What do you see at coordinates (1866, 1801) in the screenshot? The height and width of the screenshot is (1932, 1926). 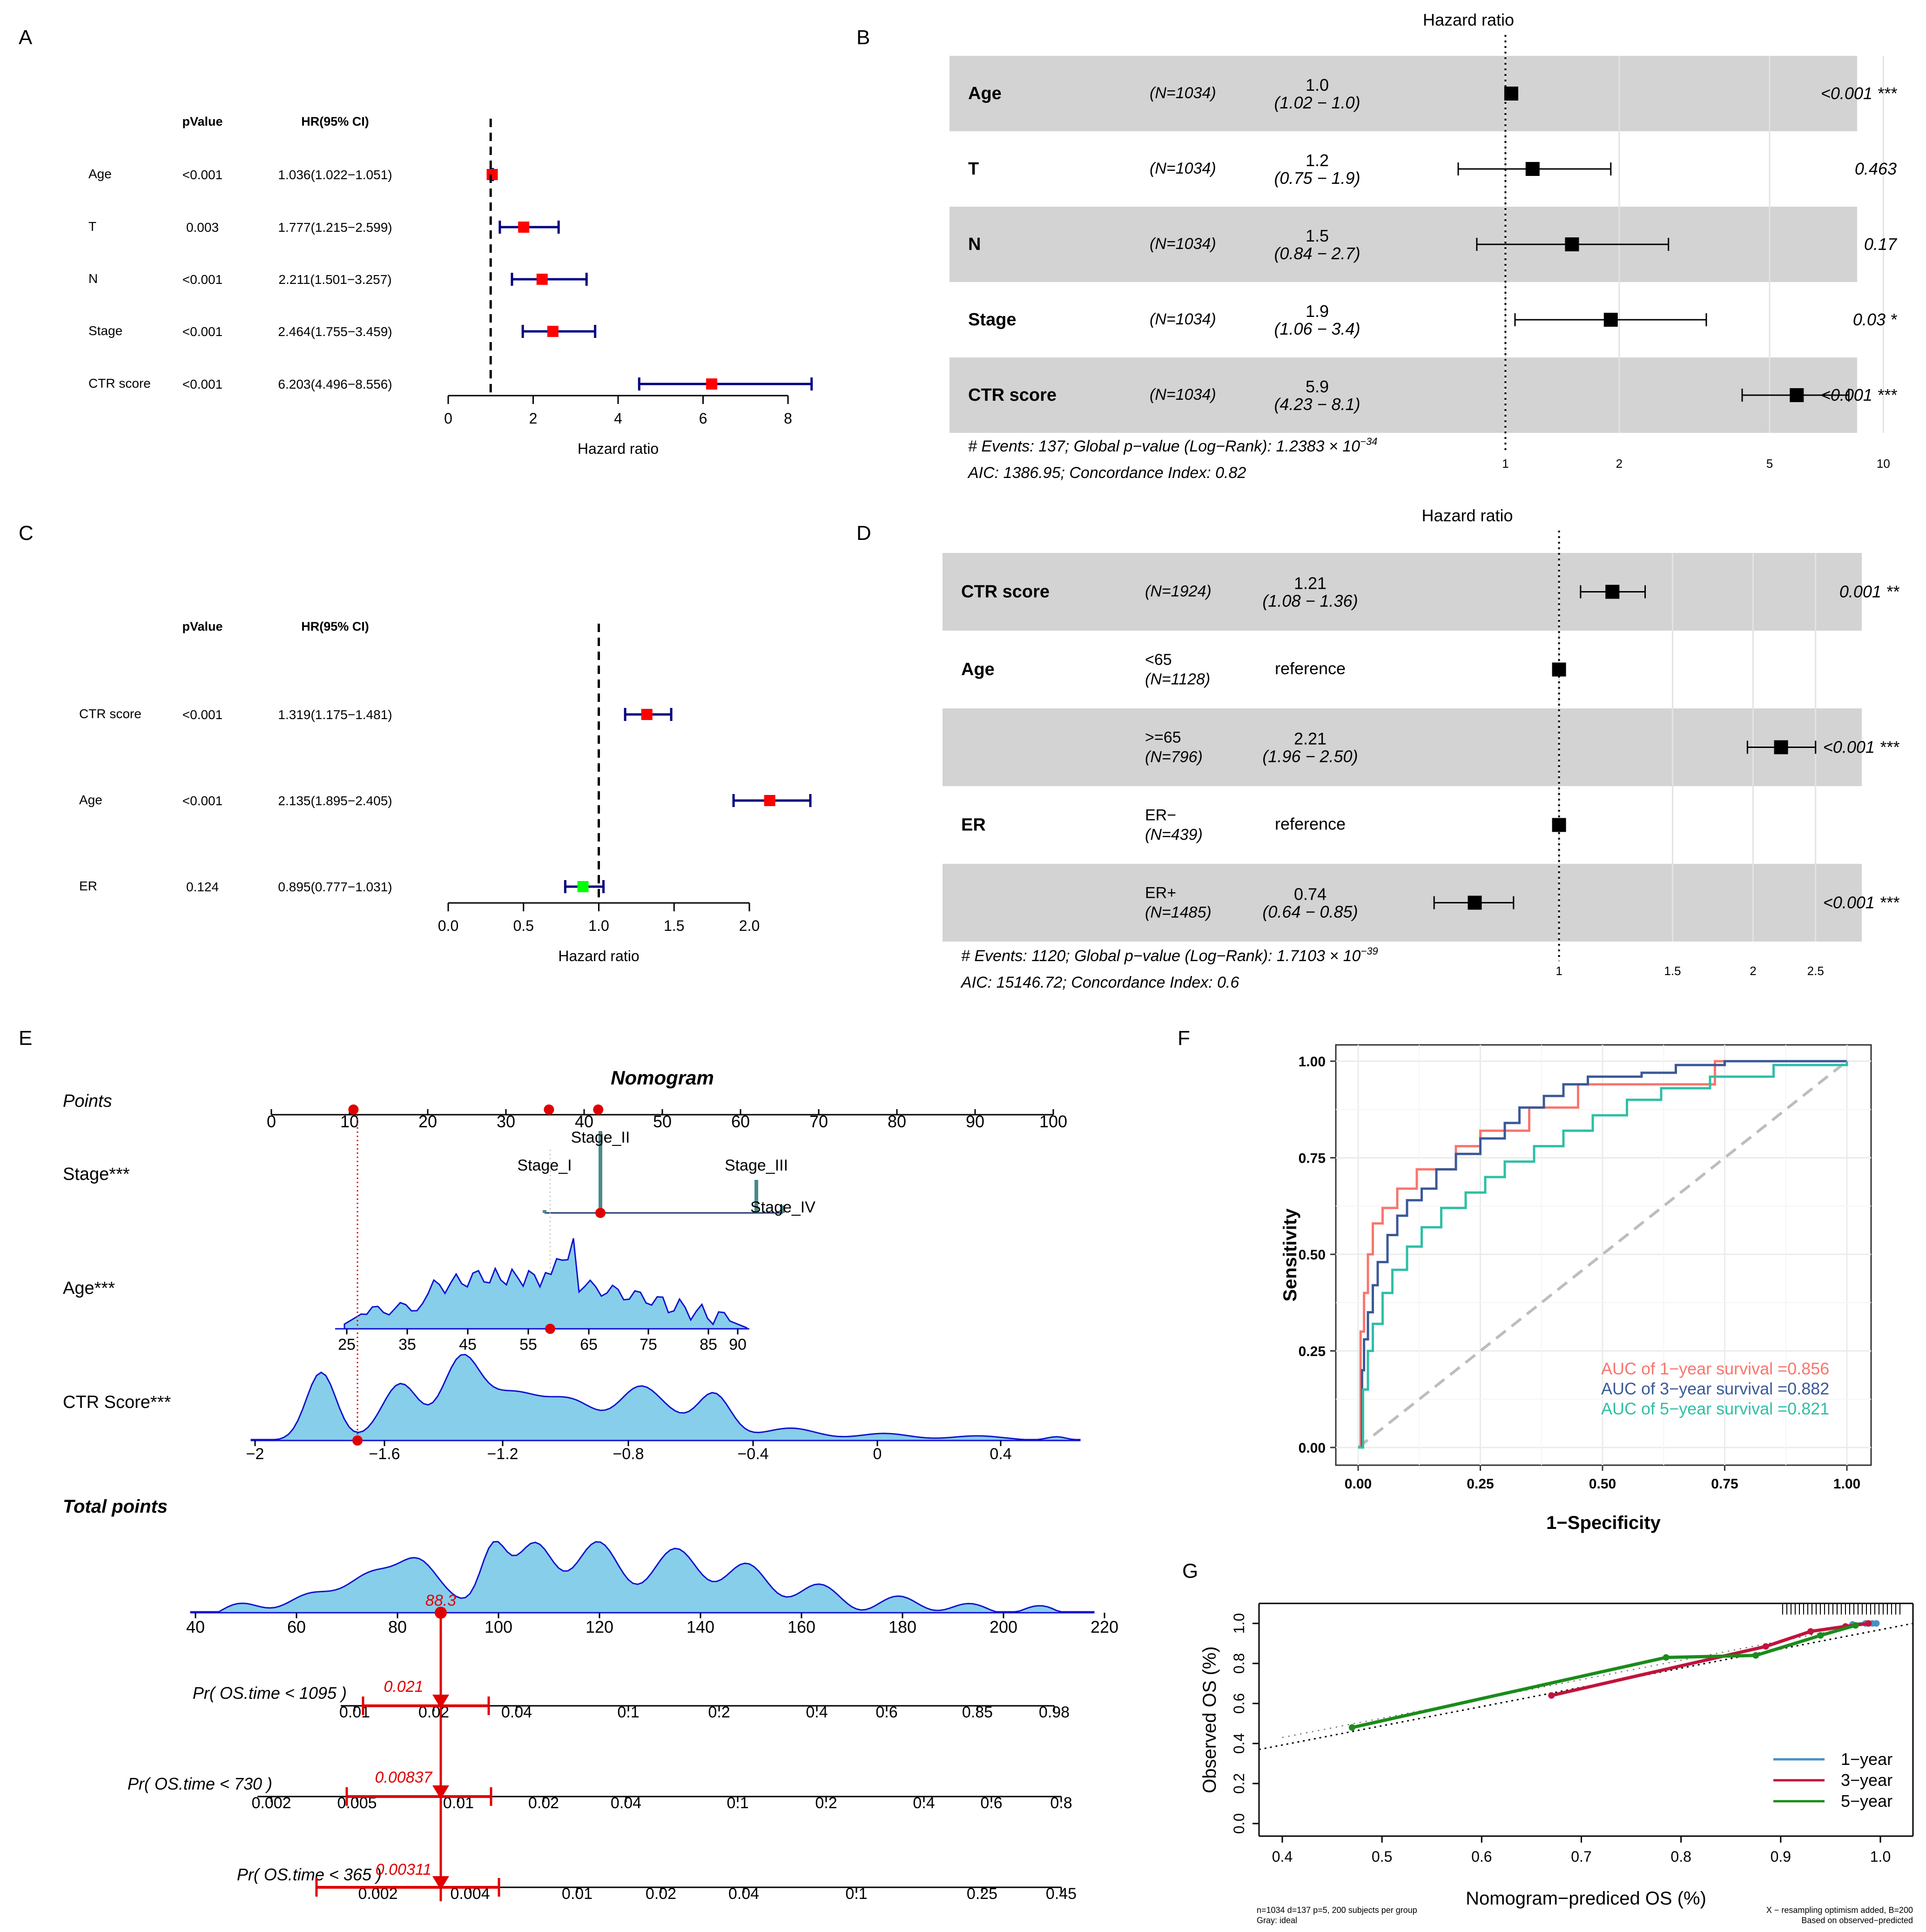 I see `legend-entry: 5−year` at bounding box center [1866, 1801].